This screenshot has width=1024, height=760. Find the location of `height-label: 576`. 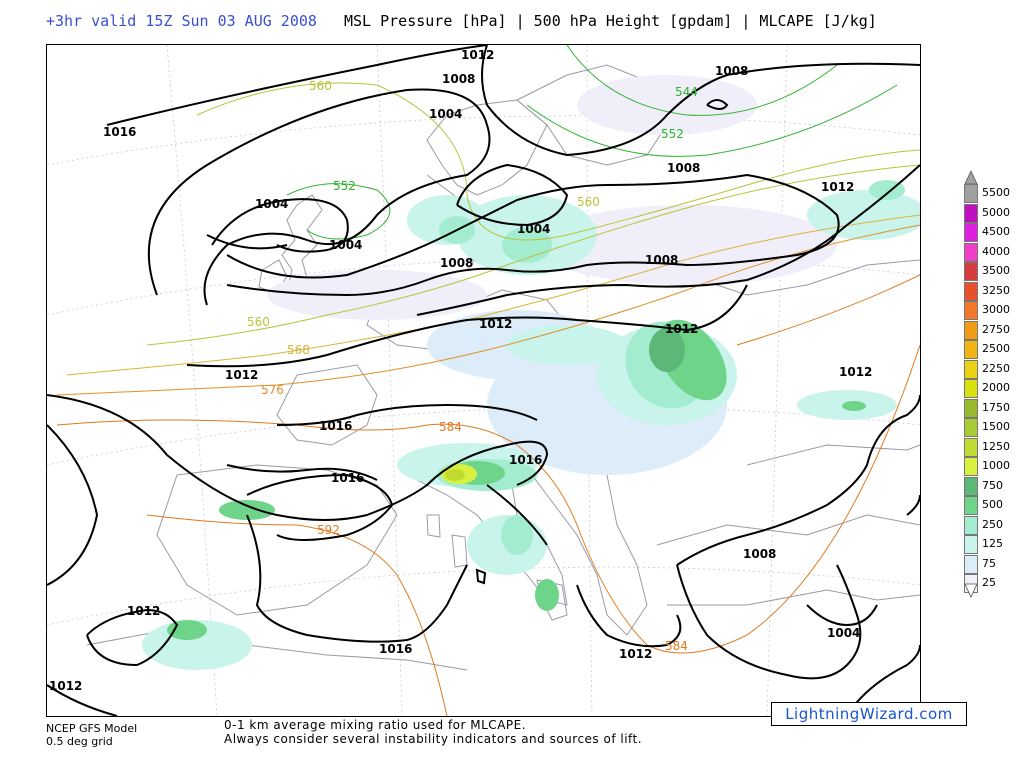

height-label: 576 is located at coordinates (272, 390).